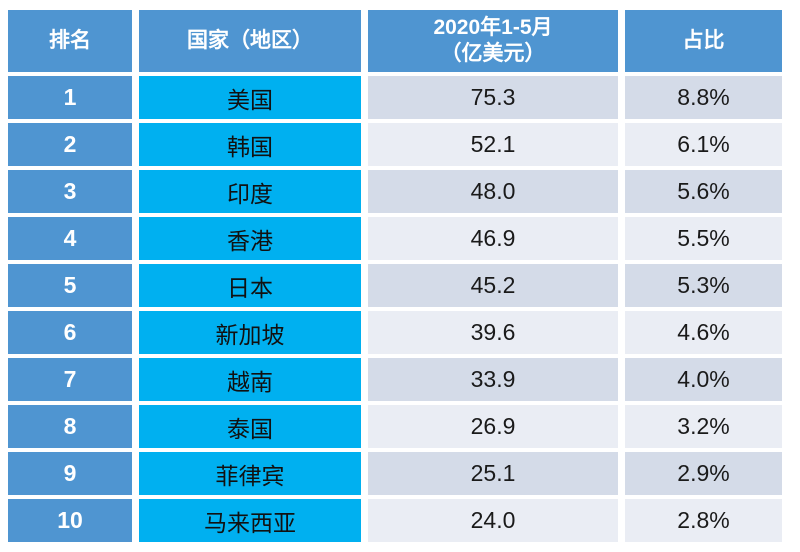 Image resolution: width=800 pixels, height=552 pixels. I want to click on table-header-row: 排名 国家（地区） 2020年1-5月 （亿美元） 占比, so click(395, 41).